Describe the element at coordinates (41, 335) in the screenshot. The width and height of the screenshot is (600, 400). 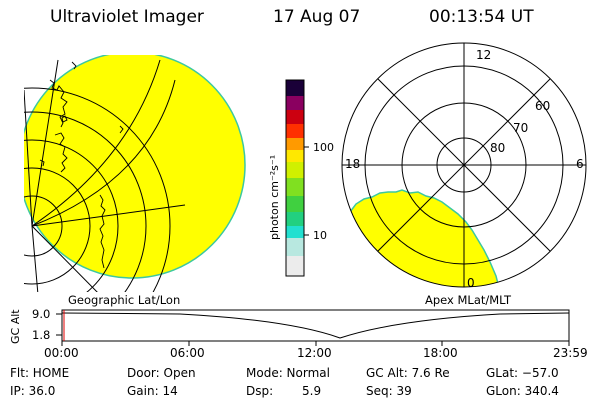
I see `alt-y-tick-1-8: 1.8` at that location.